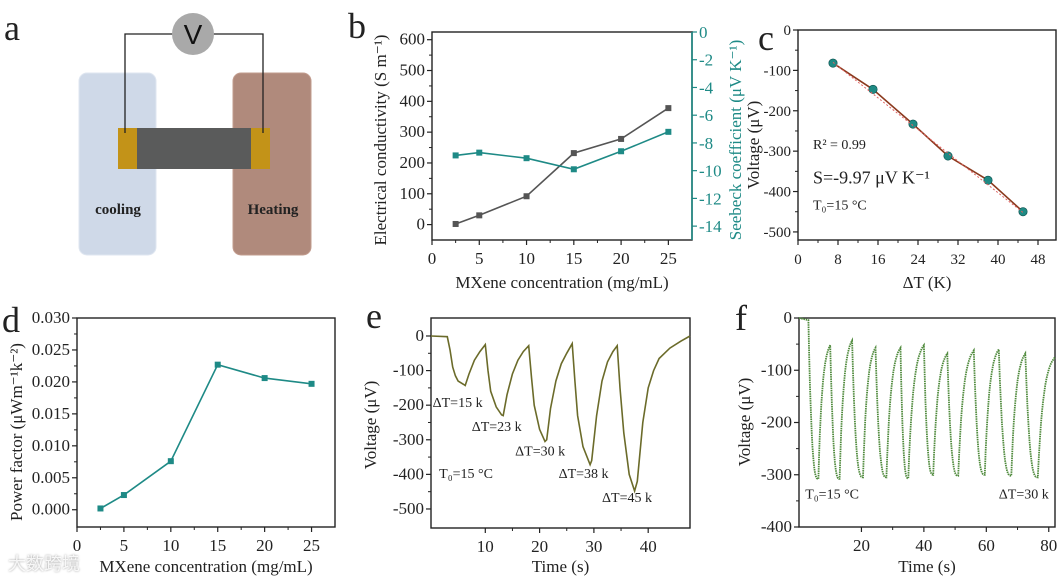 The height and width of the screenshot is (578, 1060). Describe the element at coordinates (706, 87) in the screenshot. I see `y2-tick-label: -4` at that location.